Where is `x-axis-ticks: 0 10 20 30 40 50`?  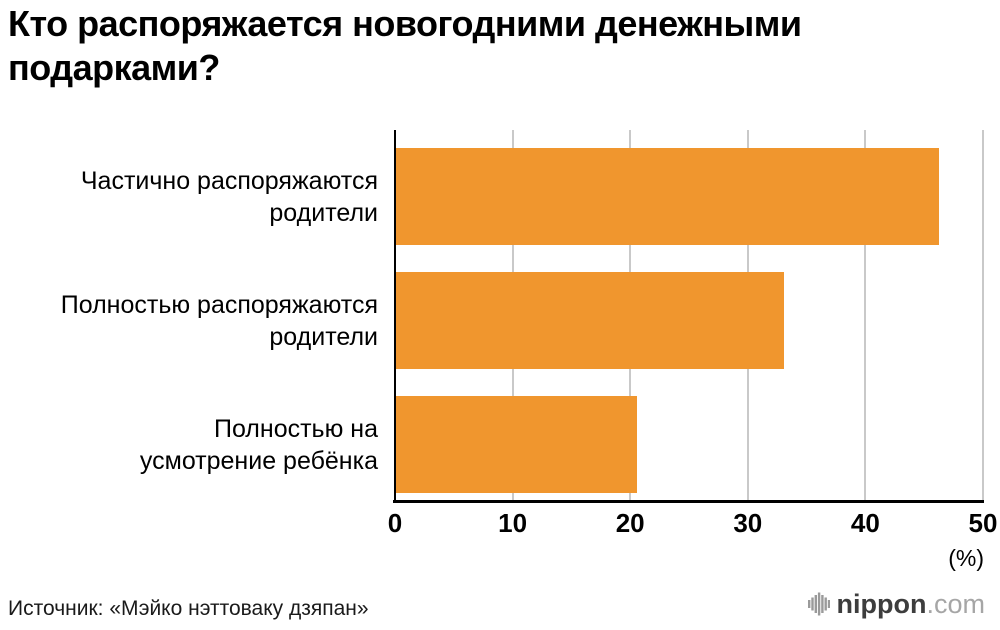
x-axis-ticks: 0 10 20 30 40 50 is located at coordinates (500, 525).